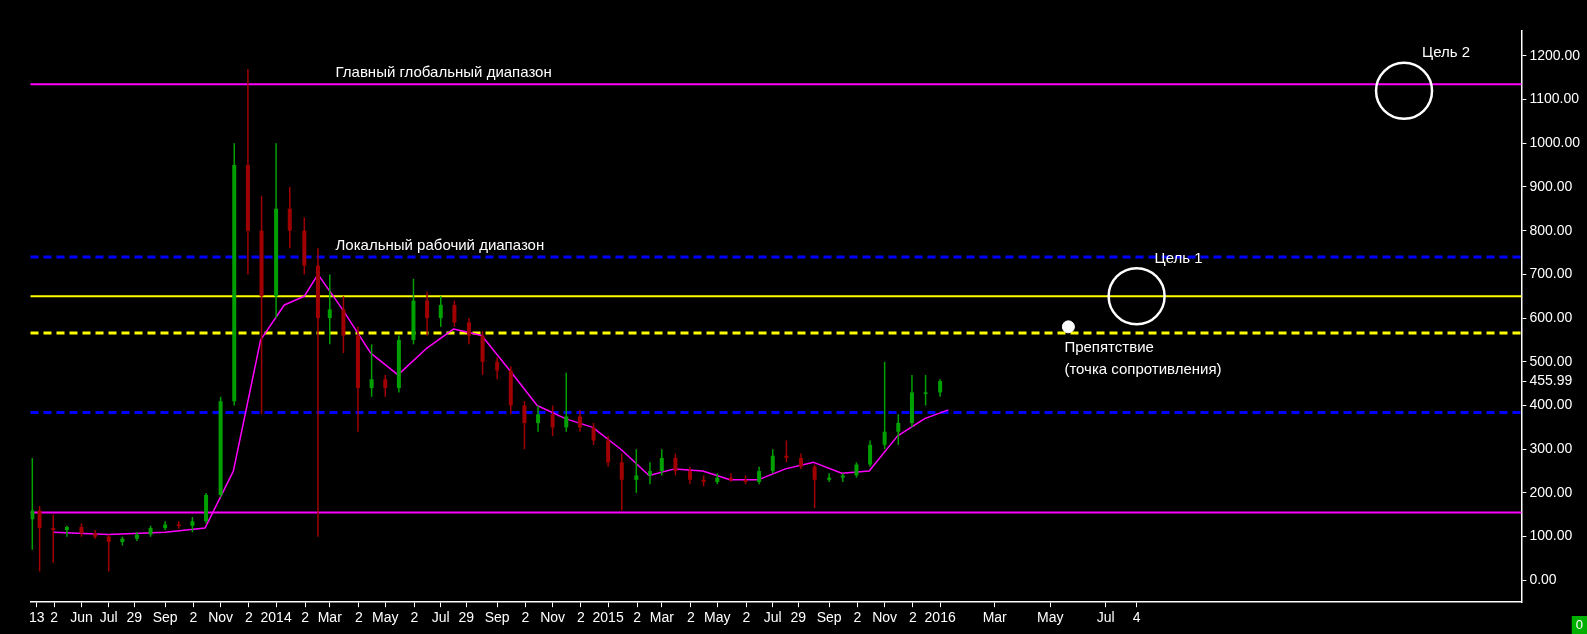 The width and height of the screenshot is (1587, 634). Describe the element at coordinates (1551, 360) in the screenshot. I see `y-tick-label: 500.00` at that location.